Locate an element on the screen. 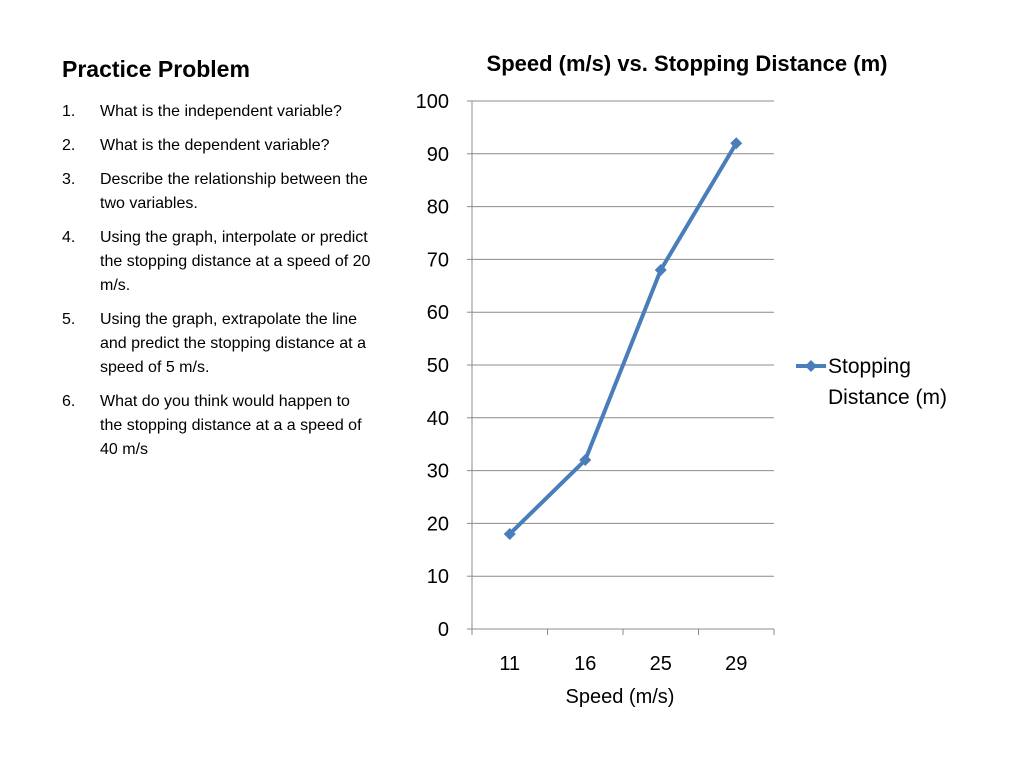  y-tick-label: 50 is located at coordinates (438, 366).